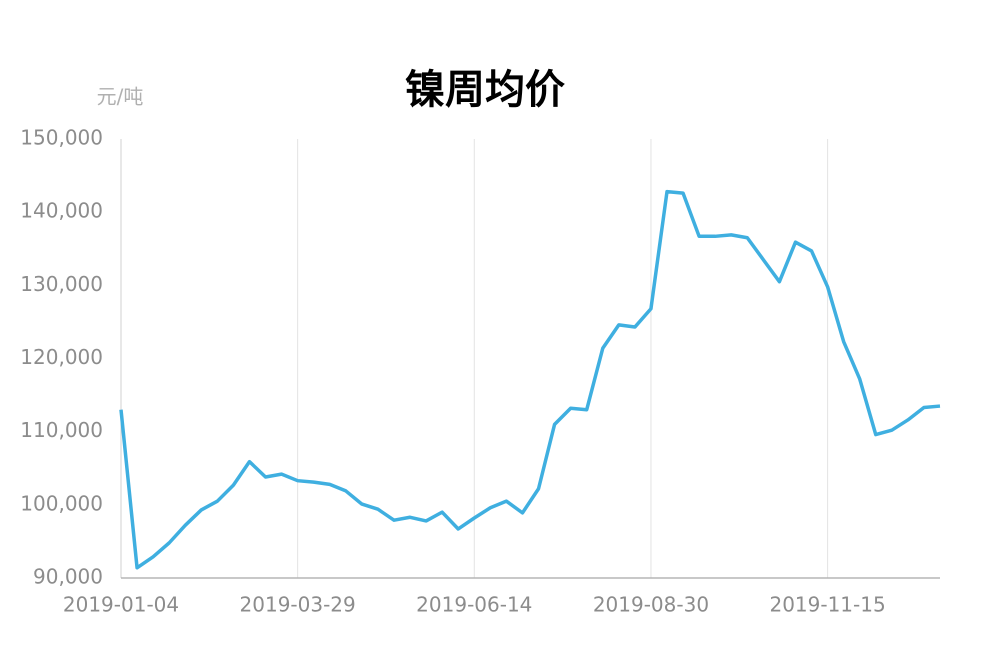  What do you see at coordinates (61, 357) in the screenshot?
I see `y-tick-label: 120,000` at bounding box center [61, 357].